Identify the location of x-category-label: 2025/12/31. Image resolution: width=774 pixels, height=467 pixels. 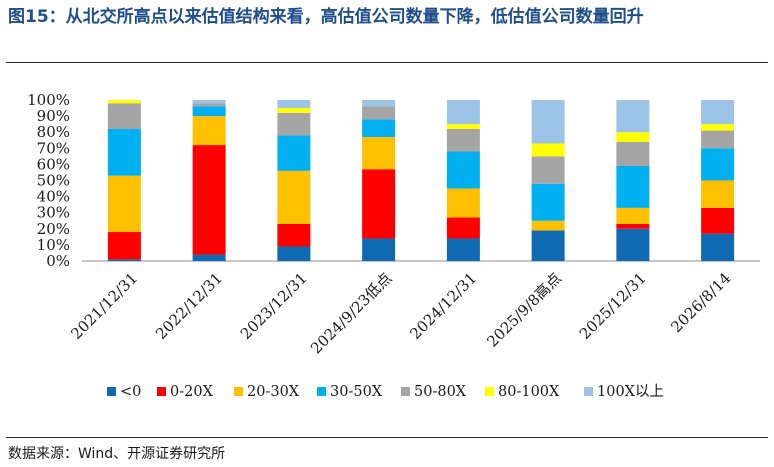
(613, 306).